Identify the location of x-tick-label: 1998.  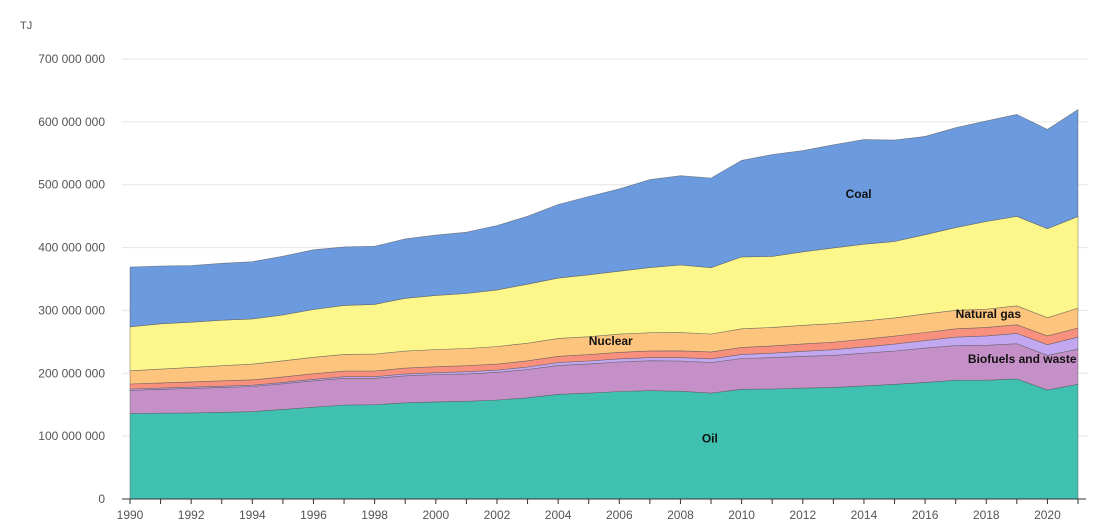
(374, 515).